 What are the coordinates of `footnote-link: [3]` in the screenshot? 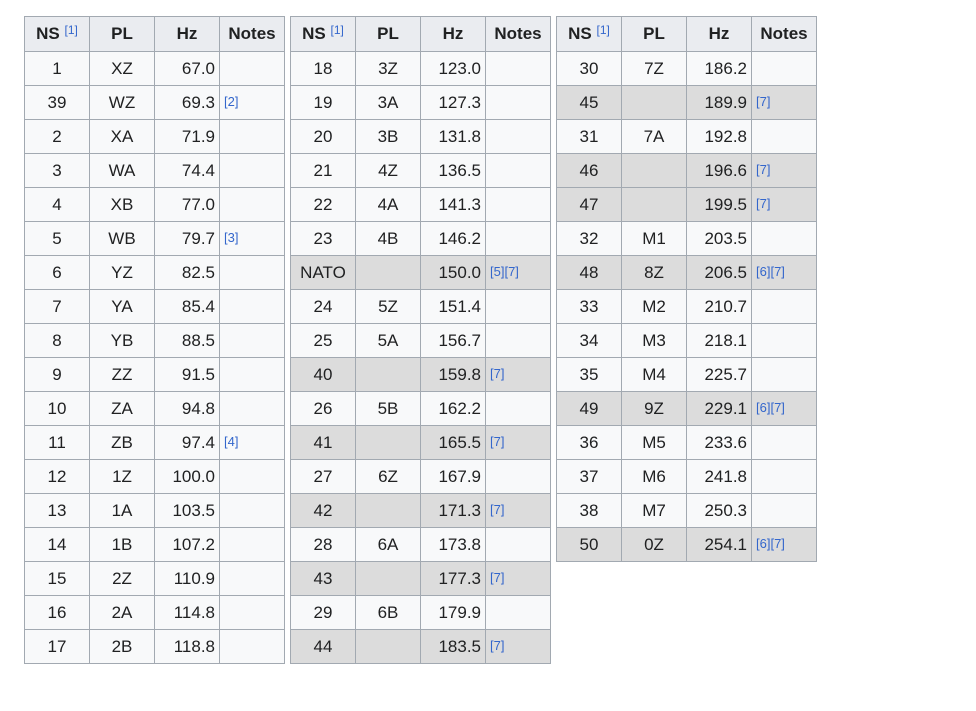 It's located at (231, 237).